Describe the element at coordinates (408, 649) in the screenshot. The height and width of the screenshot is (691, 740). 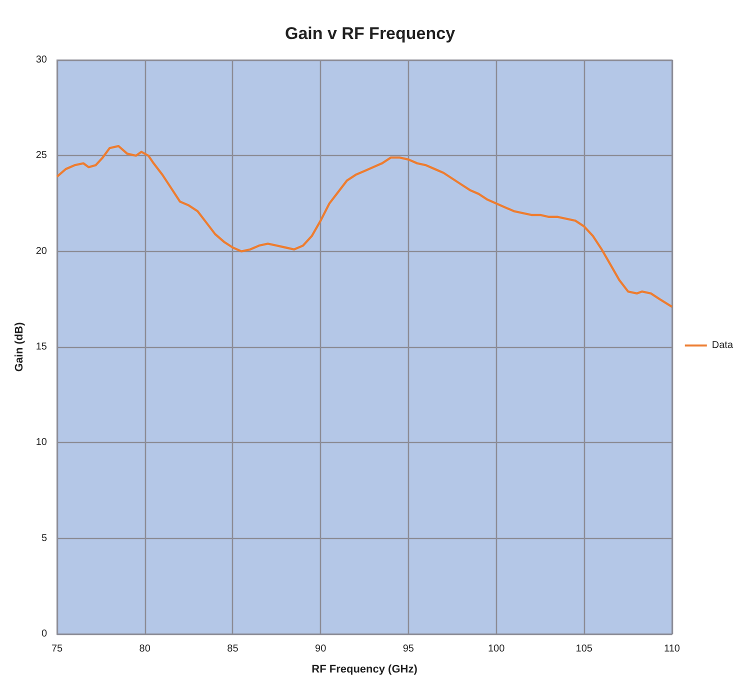
I see `x-tick-label: 95` at that location.